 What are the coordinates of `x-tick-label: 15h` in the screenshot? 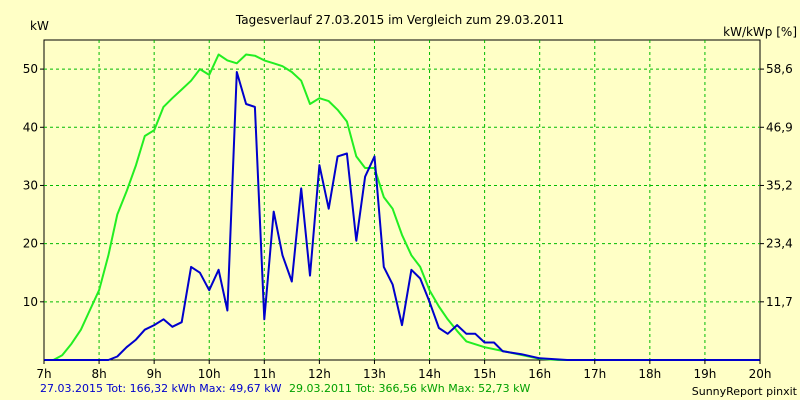 It's located at (484, 374).